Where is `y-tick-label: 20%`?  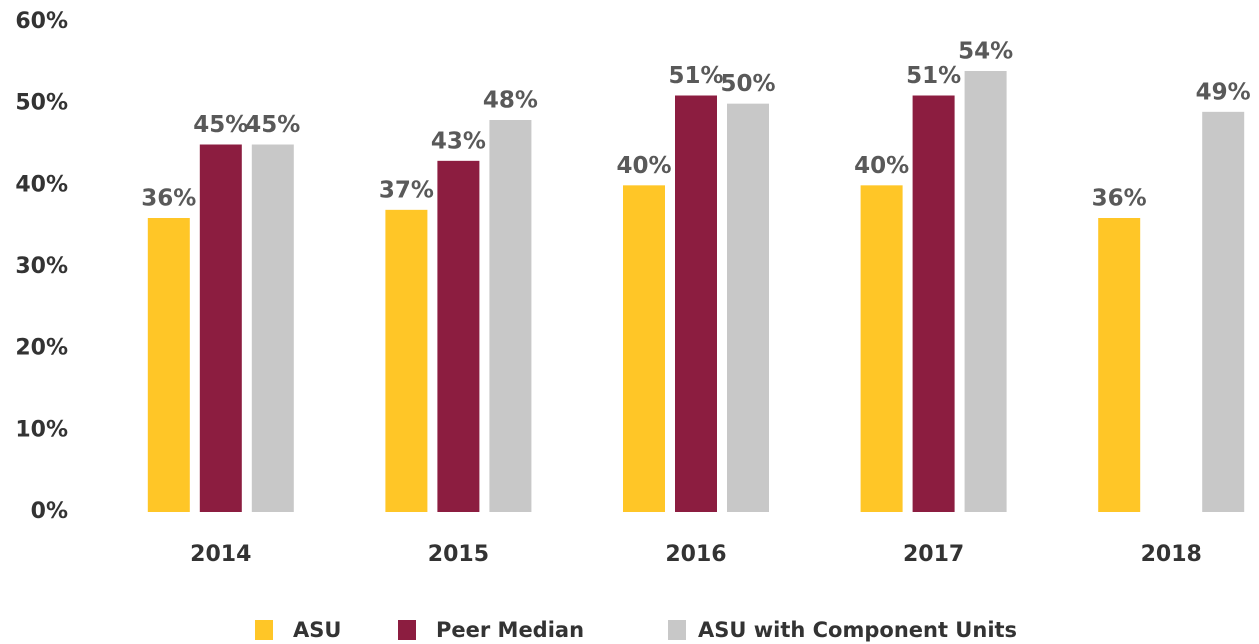 y-tick-label: 20% is located at coordinates (41, 348).